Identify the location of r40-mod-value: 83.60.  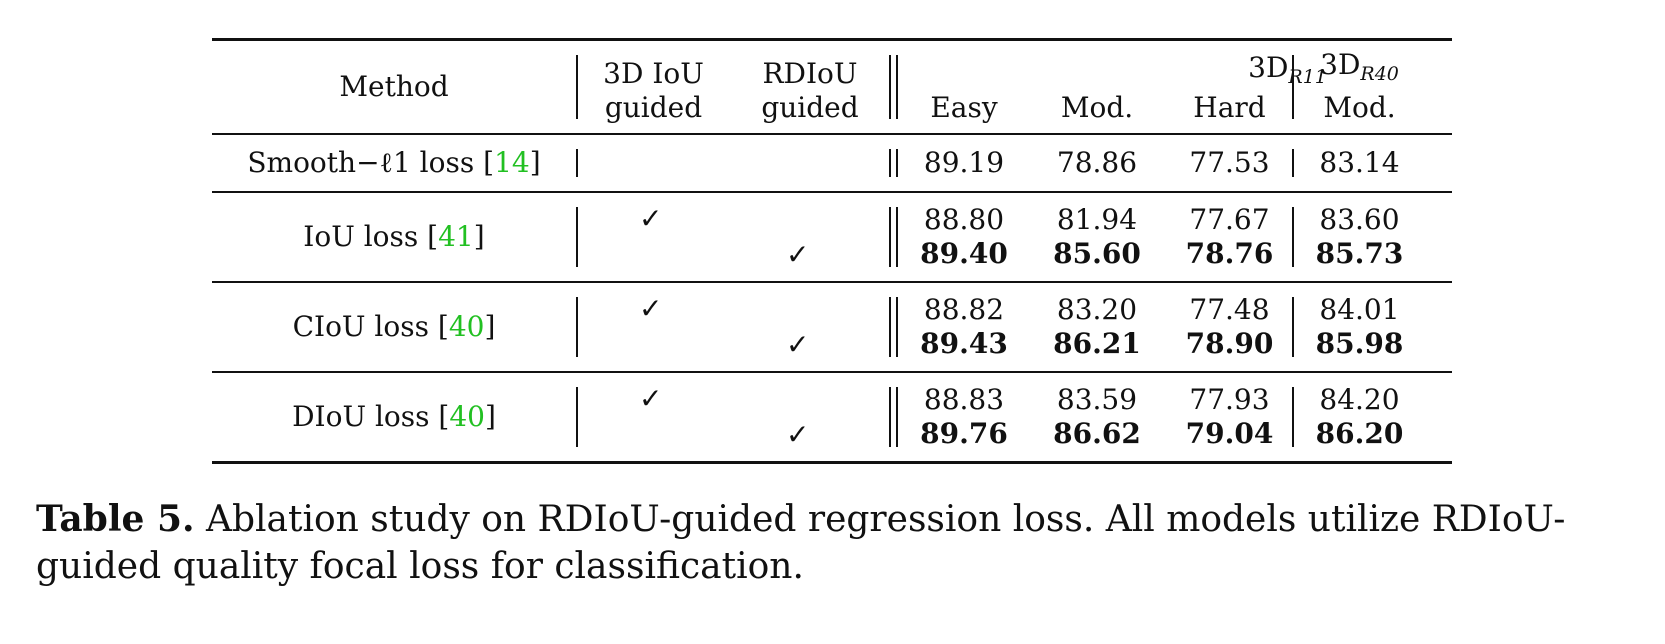
(1359, 219).